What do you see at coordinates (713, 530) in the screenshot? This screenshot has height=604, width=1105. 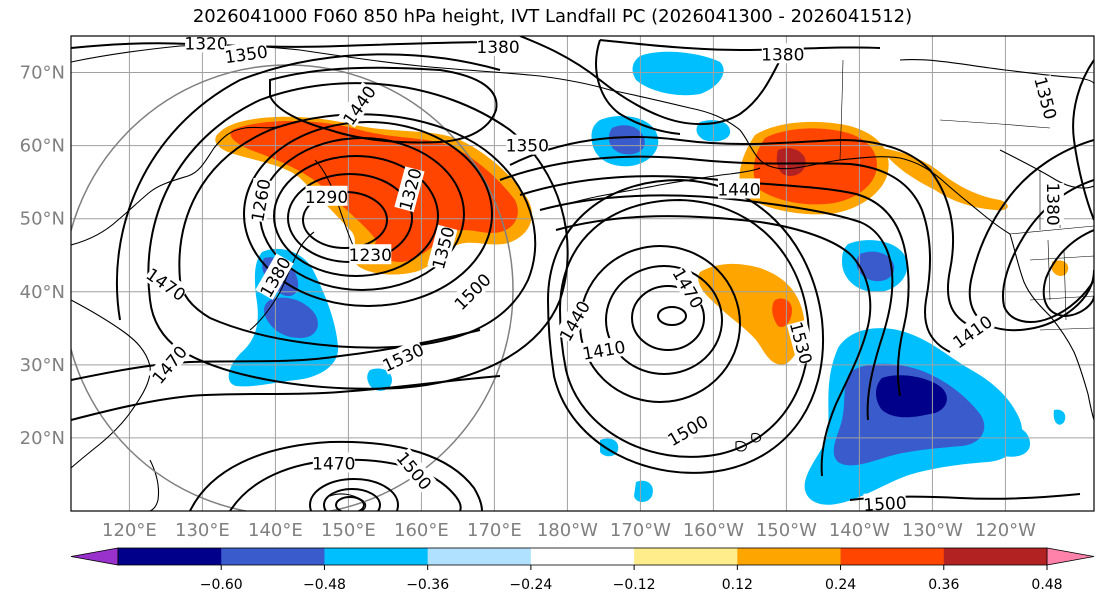 I see `longitude-tick-label: 160°W` at bounding box center [713, 530].